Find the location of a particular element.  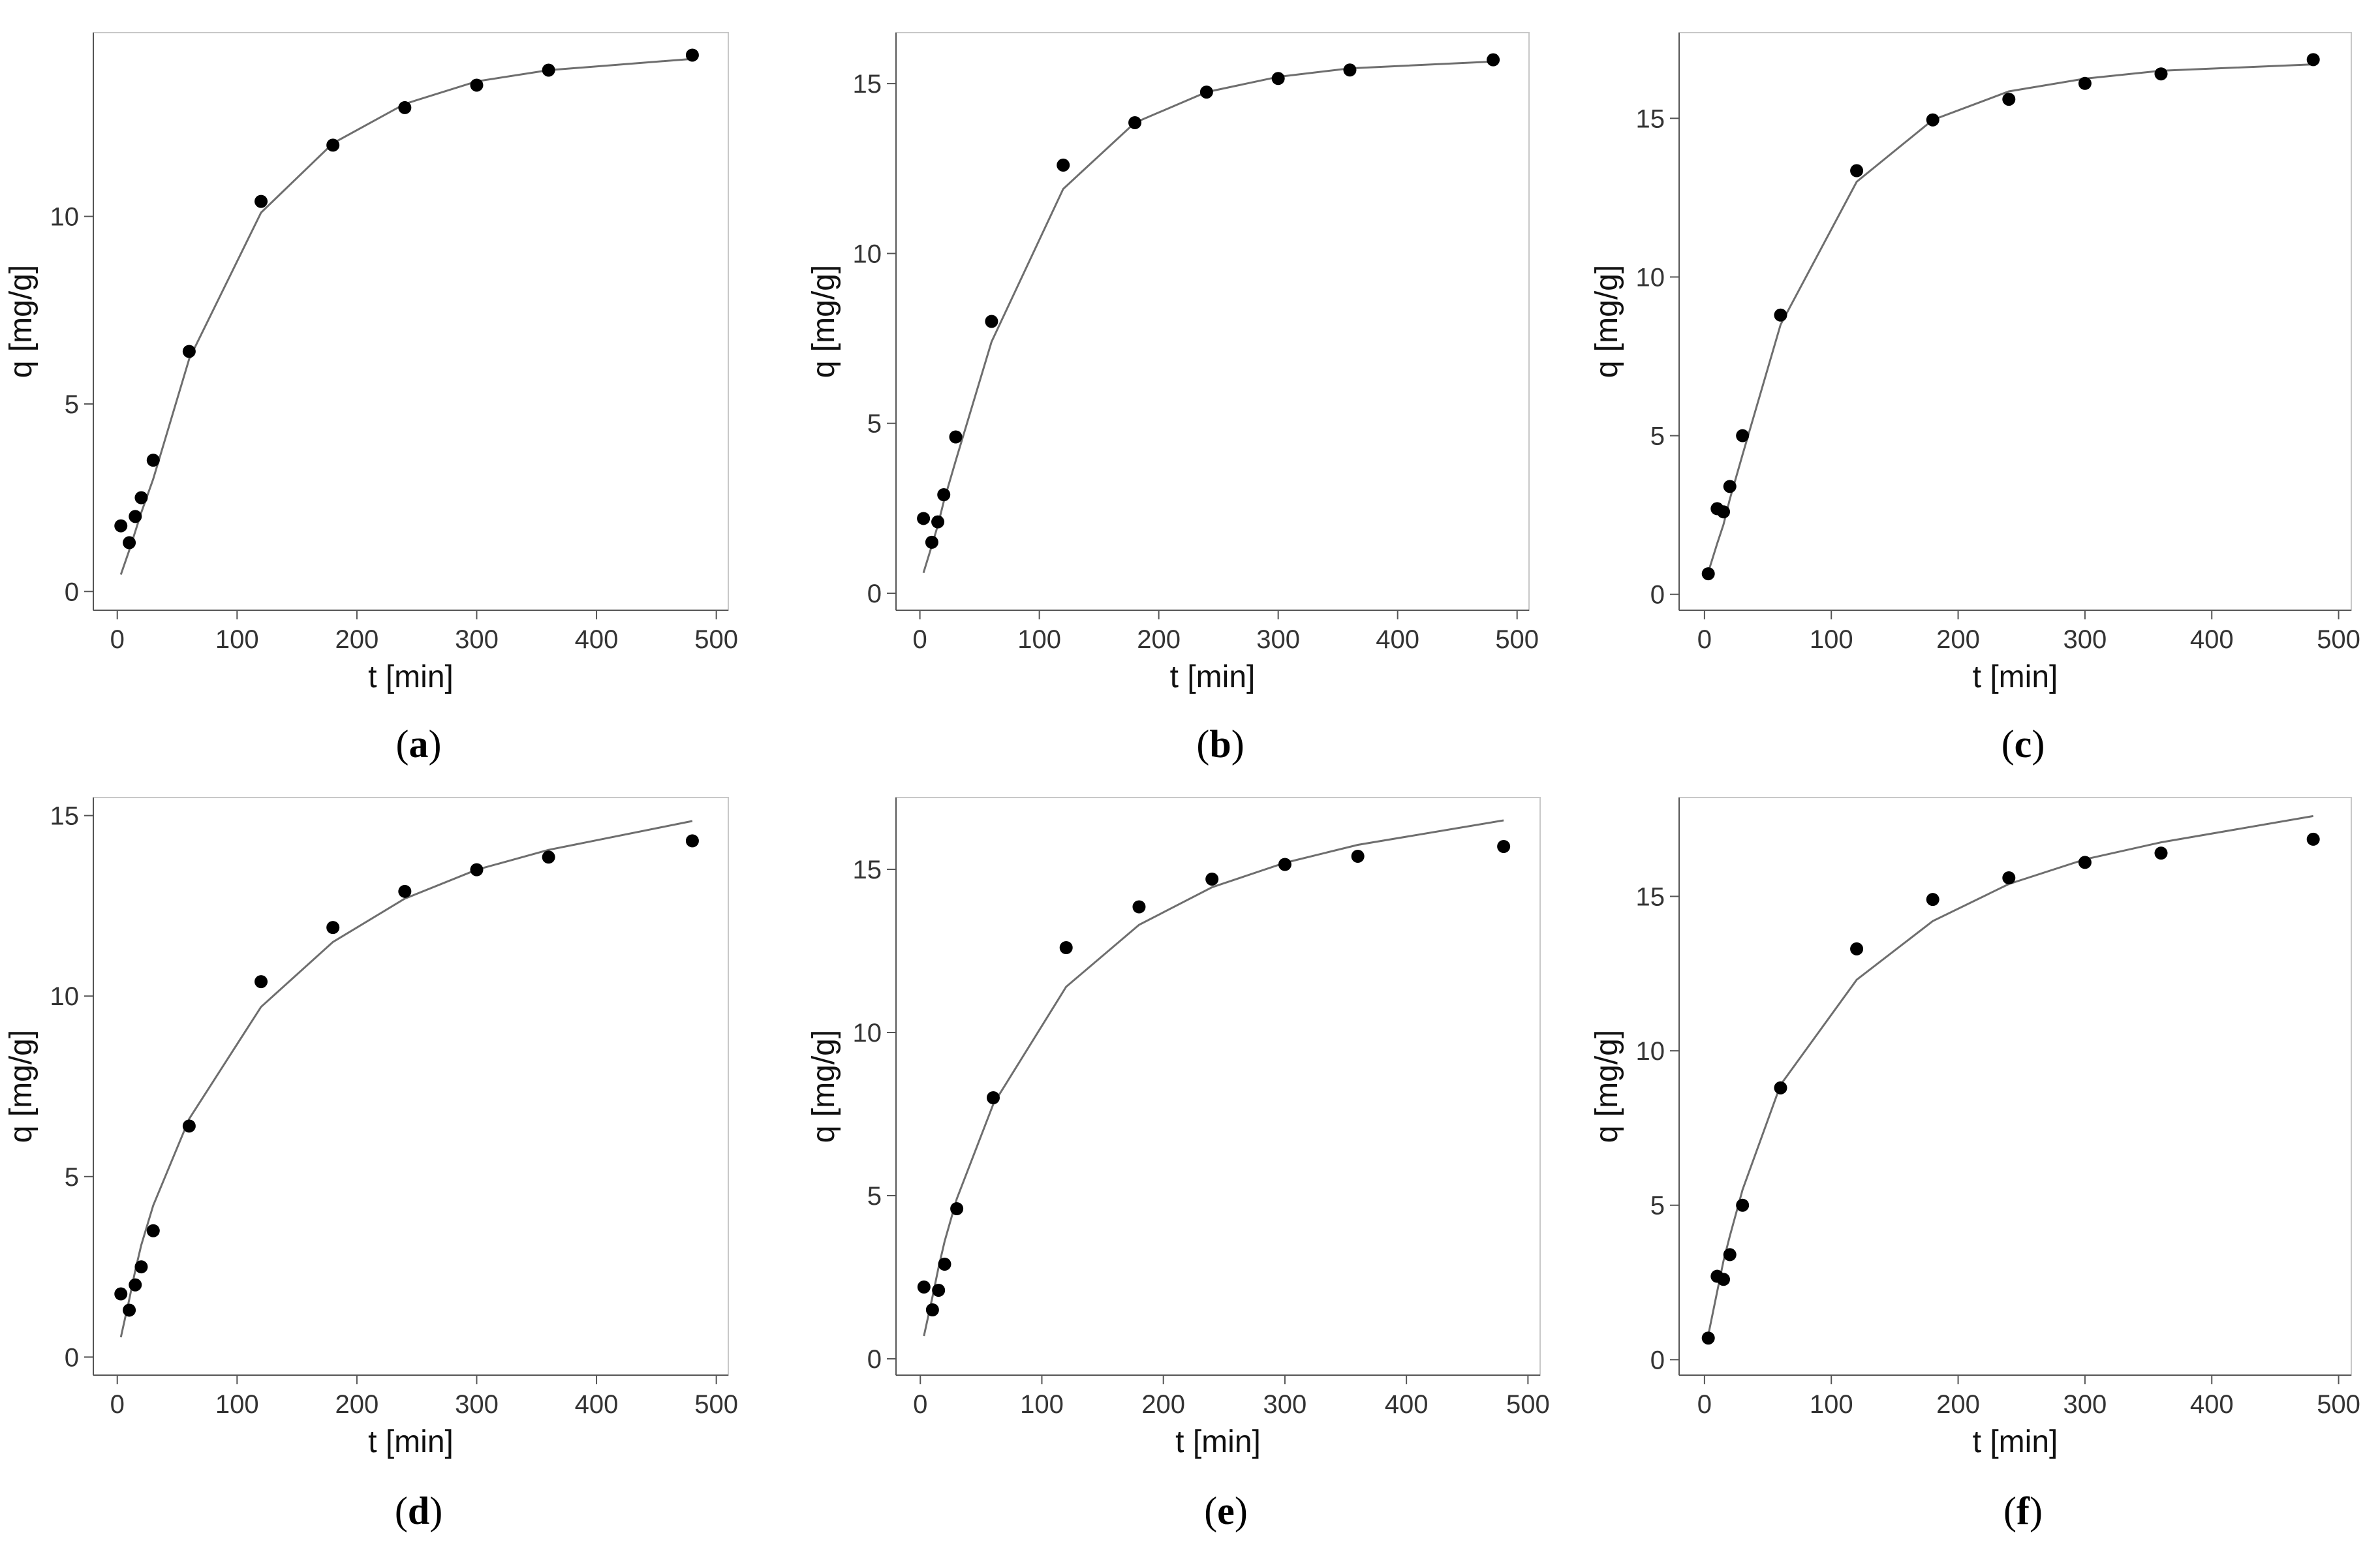

panel-caption-letter: d is located at coordinates (419, 1511).